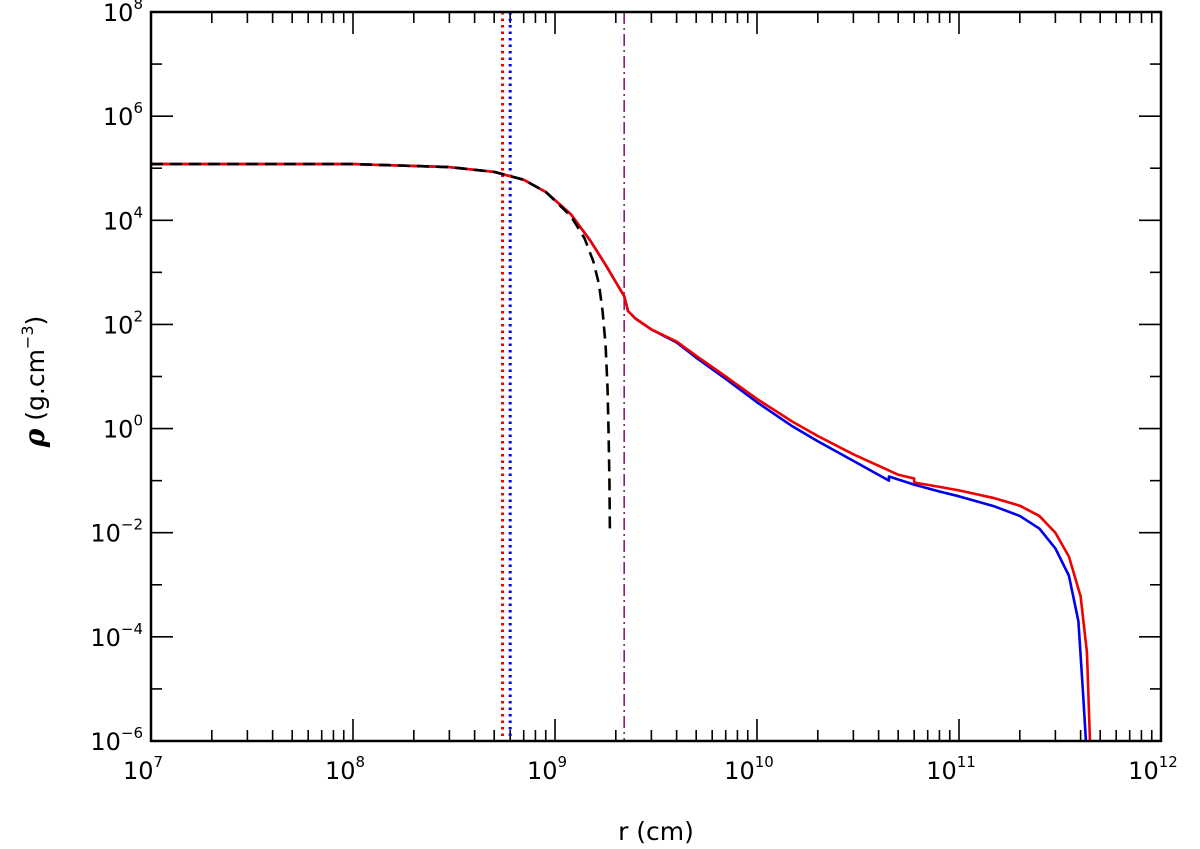  I want to click on y-axis-title-symbol: ρ, so click(34, 438).